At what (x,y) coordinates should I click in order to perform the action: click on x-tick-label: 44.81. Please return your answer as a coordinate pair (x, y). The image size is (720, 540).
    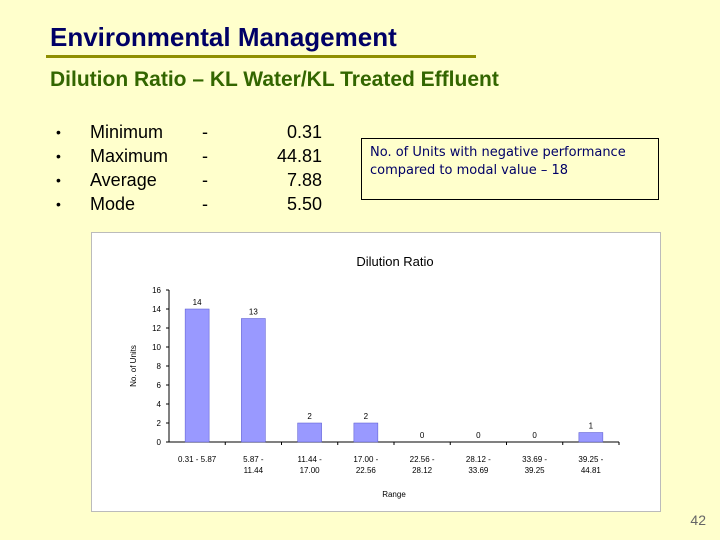
    Looking at the image, I should click on (591, 470).